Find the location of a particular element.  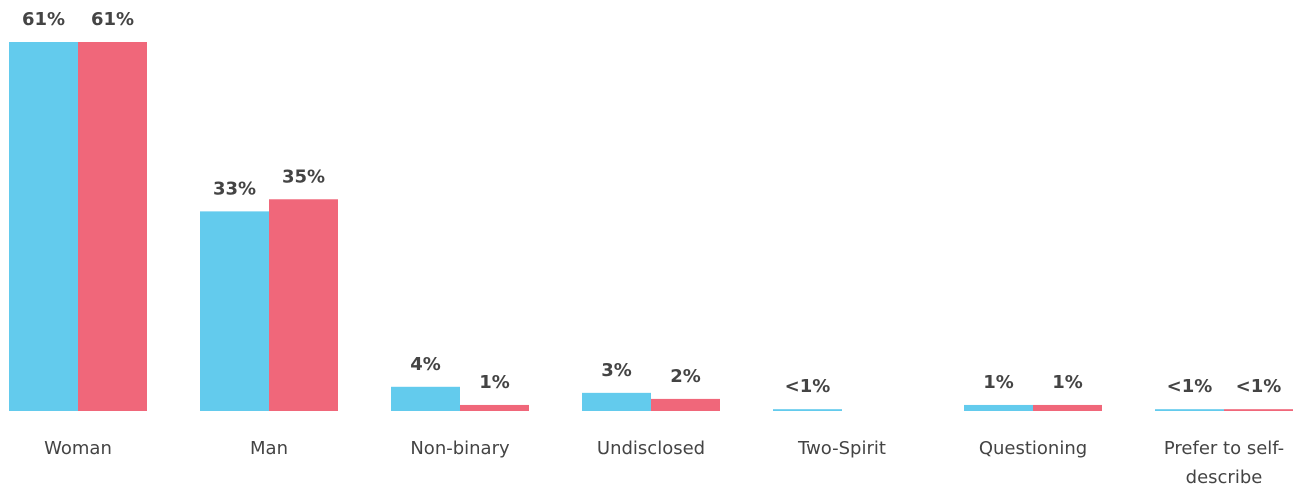

value-label: 35% is located at coordinates (303, 176).